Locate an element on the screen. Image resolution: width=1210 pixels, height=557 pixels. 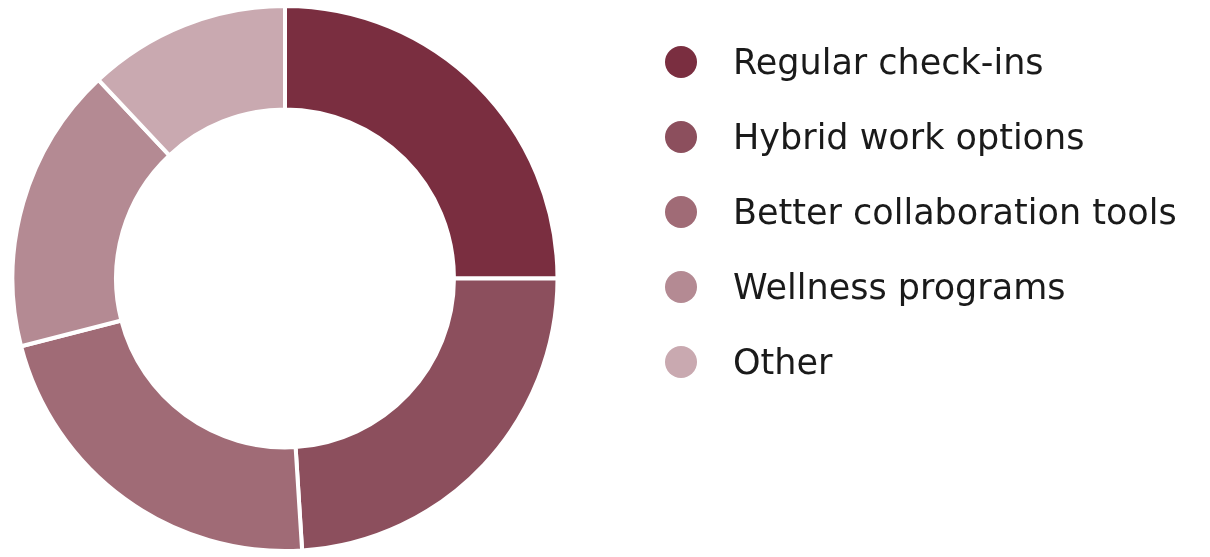
legend-label: Other is located at coordinates (783, 361).